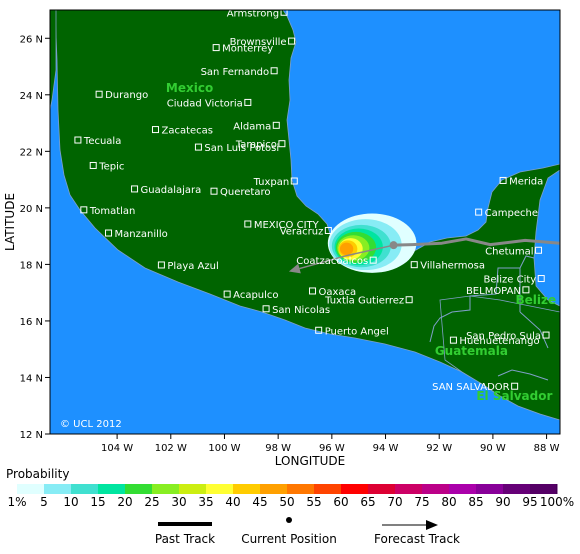 This screenshot has height=554, width=580. Describe the element at coordinates (514, 280) in the screenshot. I see `city: Belize City` at that location.